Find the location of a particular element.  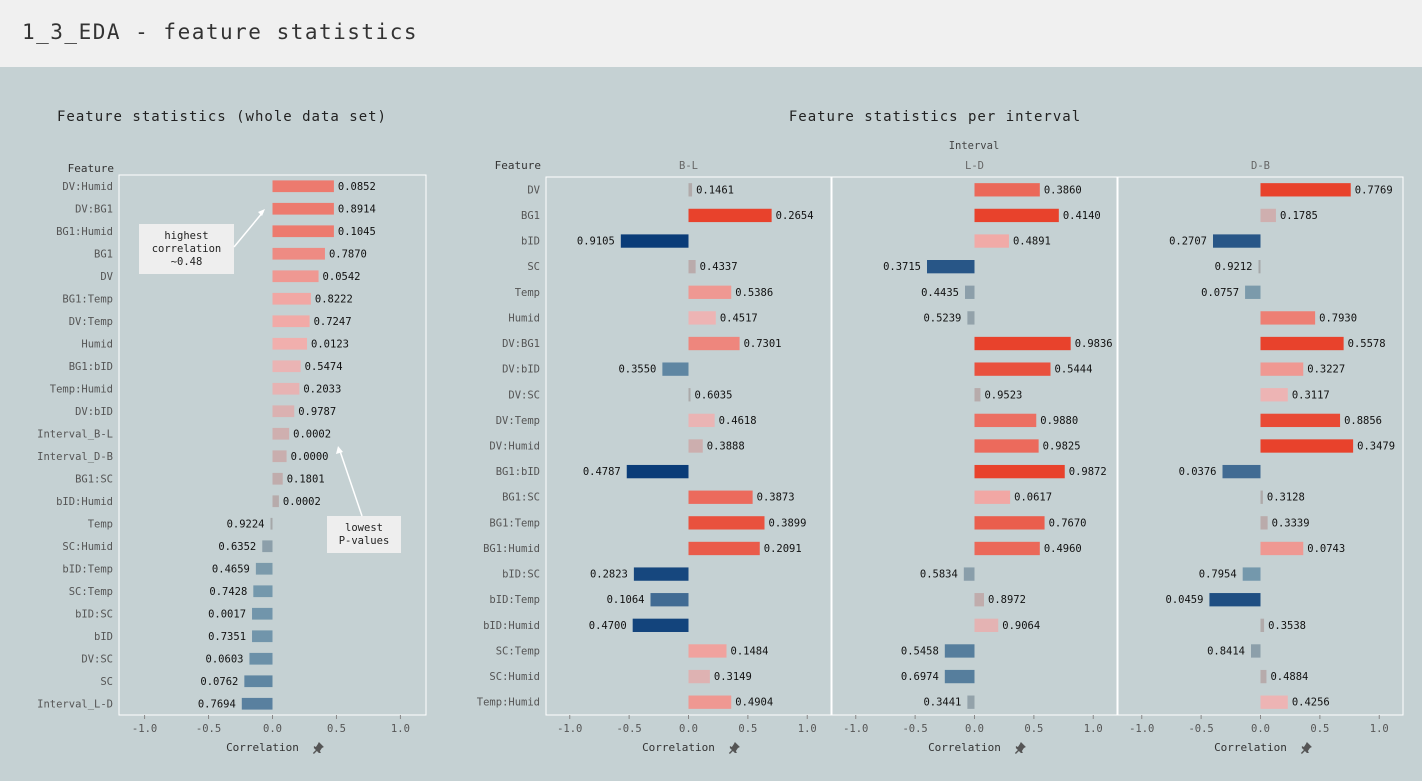

p-value-label: 0.0743 is located at coordinates (1326, 549).